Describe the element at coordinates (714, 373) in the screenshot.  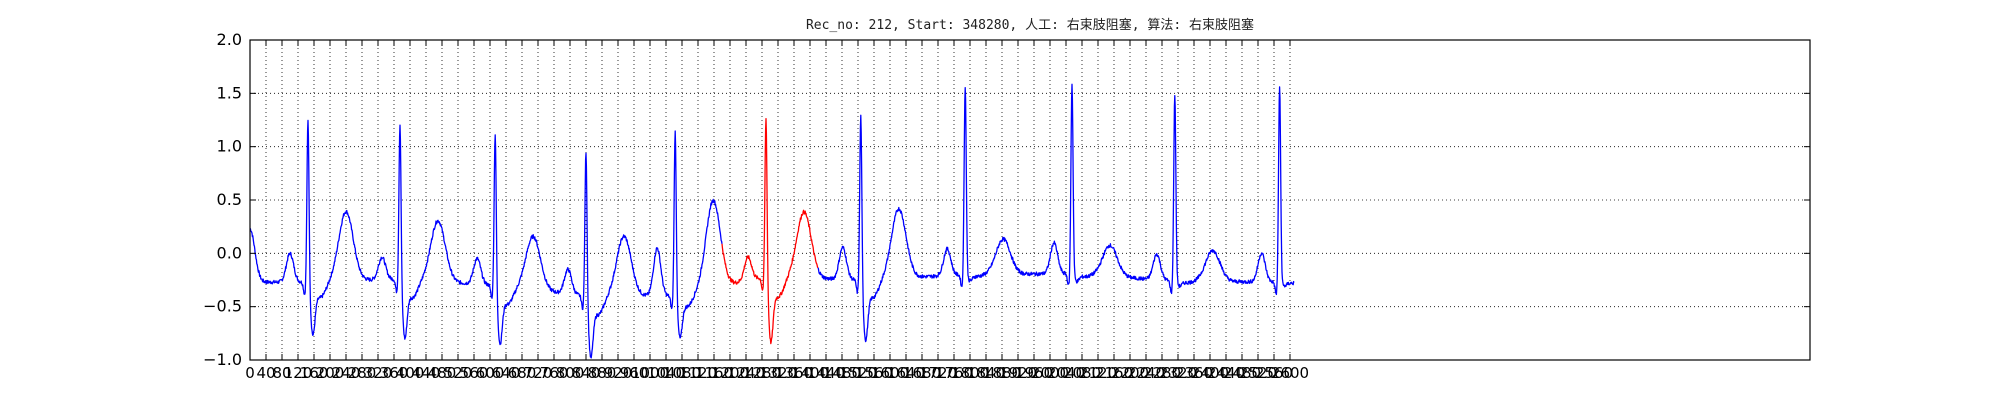
I see `x-tick-label: 1160` at that location.